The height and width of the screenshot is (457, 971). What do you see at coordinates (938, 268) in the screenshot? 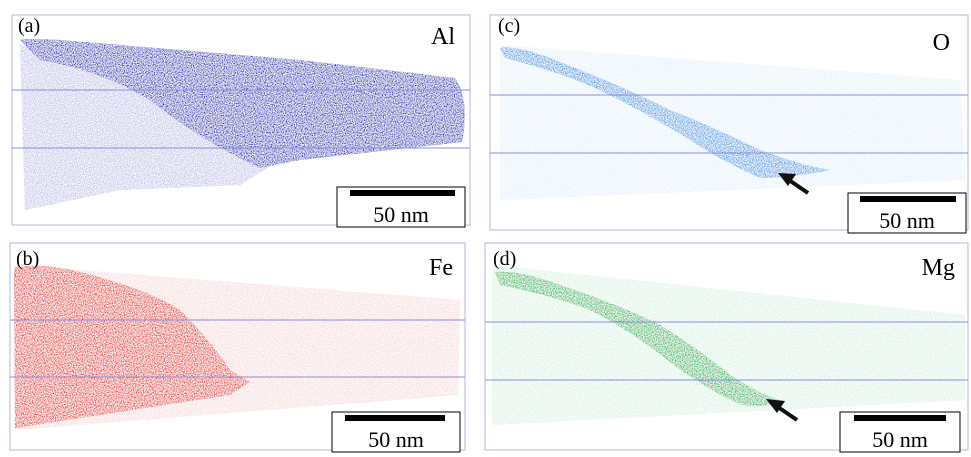
I see `element-label: Mg` at bounding box center [938, 268].